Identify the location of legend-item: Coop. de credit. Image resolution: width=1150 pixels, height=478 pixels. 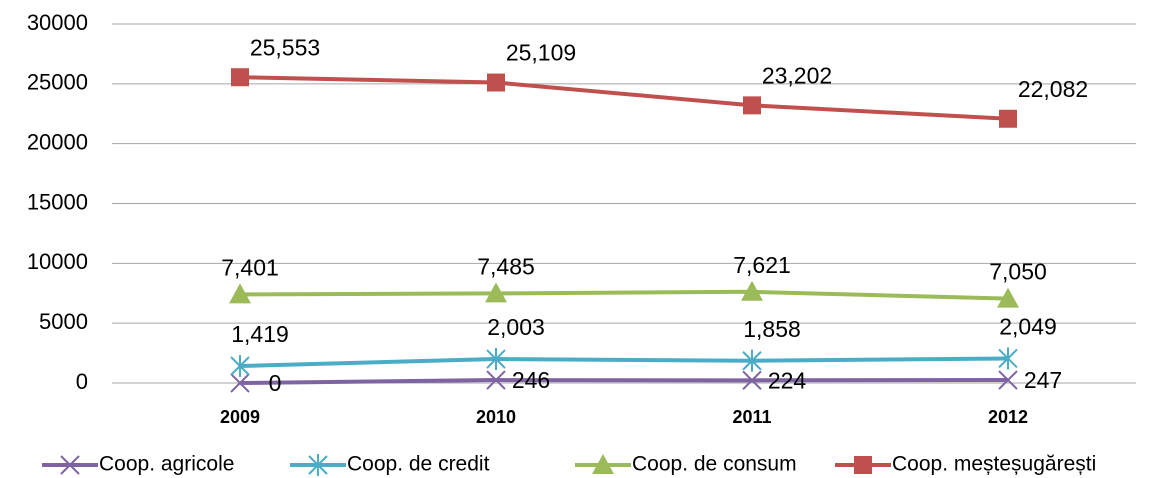
(390, 464).